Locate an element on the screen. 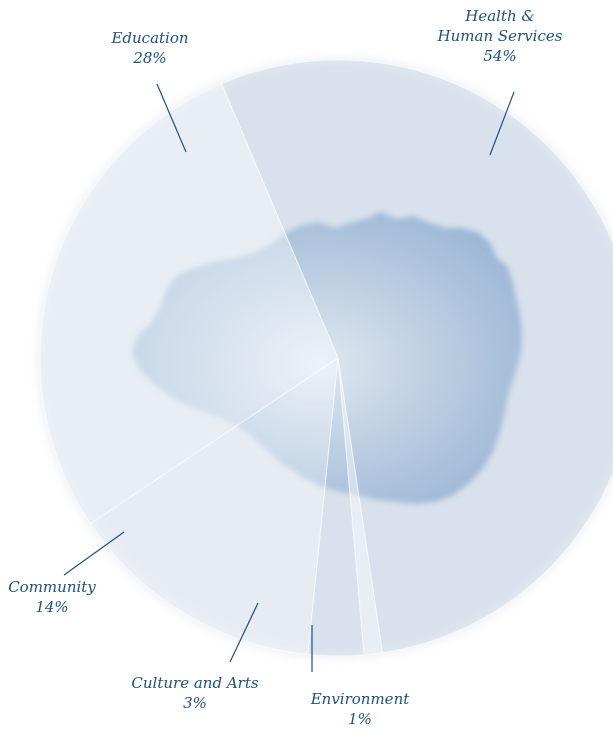 This screenshot has width=613, height=733. label-health-human-services: Health & Human Services 54% is located at coordinates (500, 36).